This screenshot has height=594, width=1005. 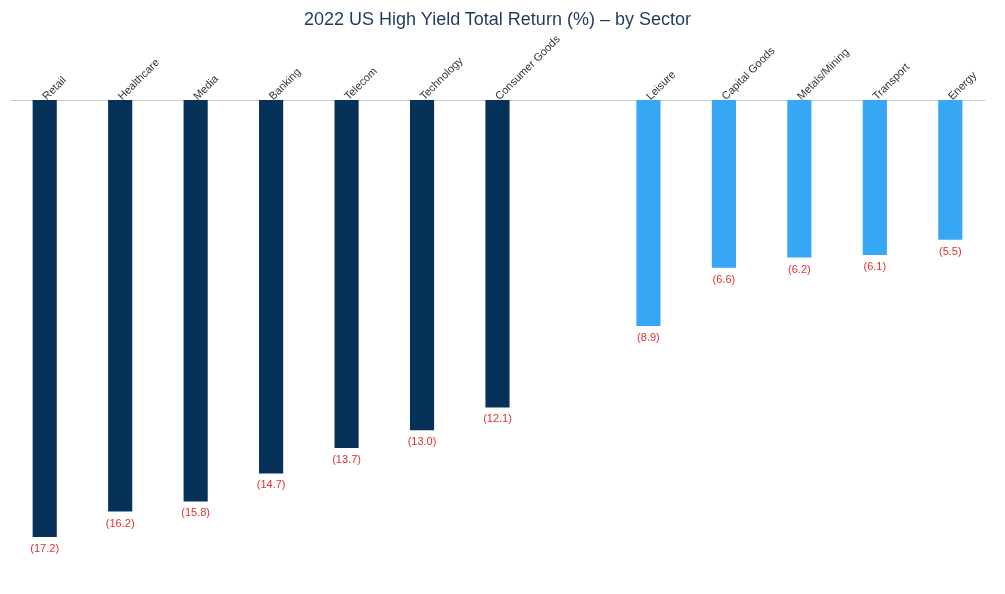 I want to click on data-label: (17.2), so click(x=45, y=548).